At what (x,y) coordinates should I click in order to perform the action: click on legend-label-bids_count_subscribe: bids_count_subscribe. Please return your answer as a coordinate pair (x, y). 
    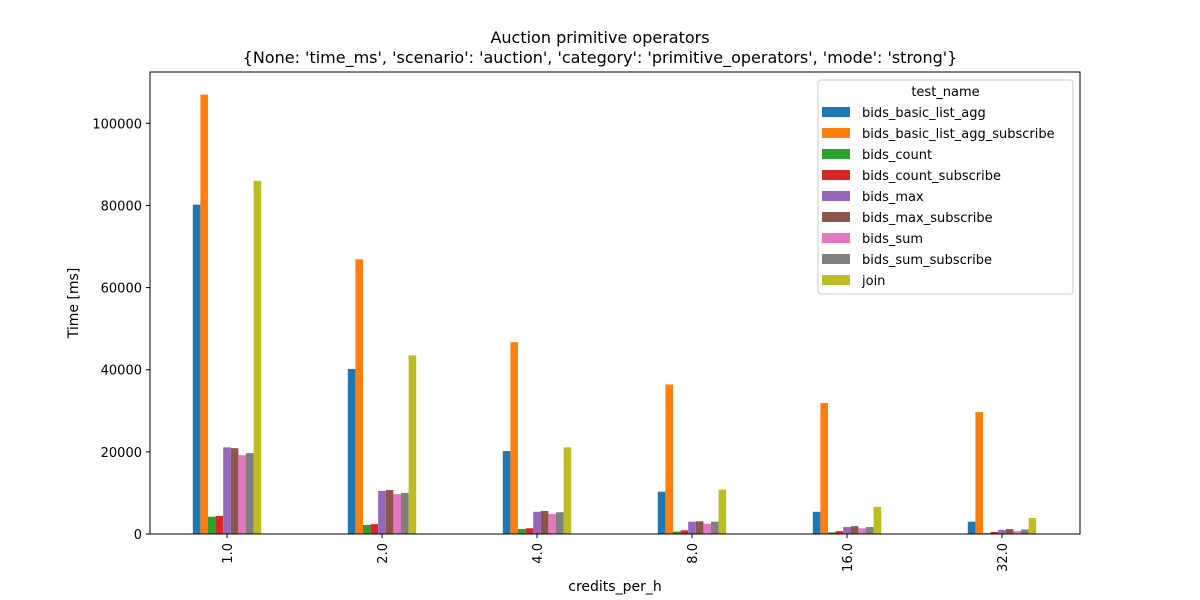
    Looking at the image, I should click on (931, 176).